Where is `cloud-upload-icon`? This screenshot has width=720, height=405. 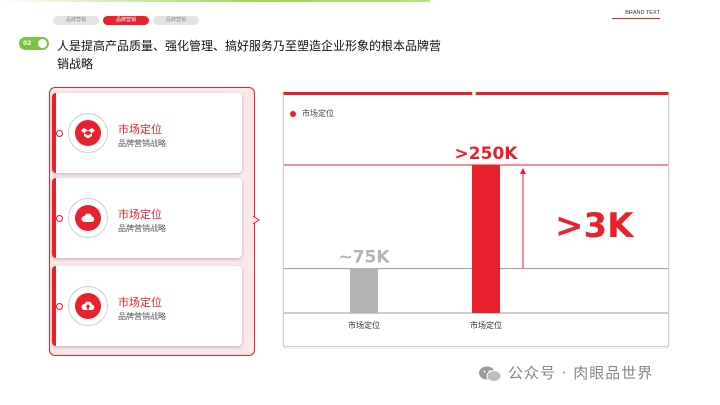
cloud-upload-icon is located at coordinates (88, 306).